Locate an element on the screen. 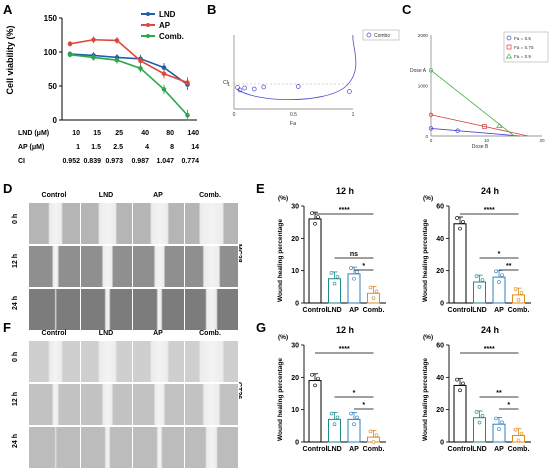 This screenshot has width=550, height=469. chart-b: CI 1 0 0.5 1 Fa Combo is located at coordinates (311, 78).